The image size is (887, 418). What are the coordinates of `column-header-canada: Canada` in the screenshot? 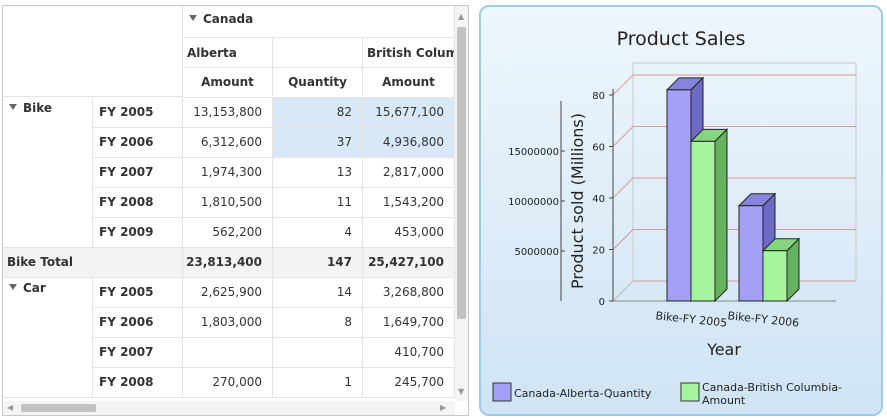 It's located at (319, 22).